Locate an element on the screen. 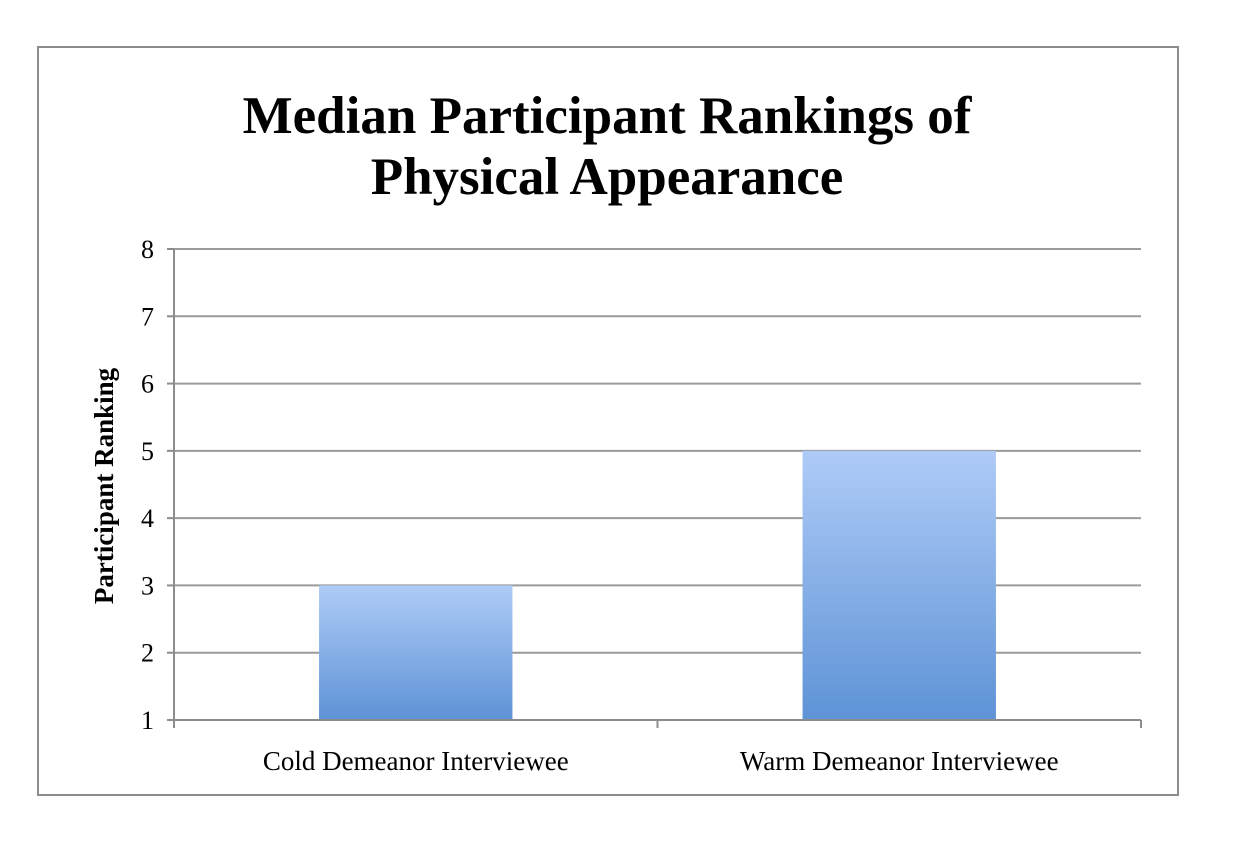 The width and height of the screenshot is (1256, 852). y-tick-label: 4 is located at coordinates (147, 518).